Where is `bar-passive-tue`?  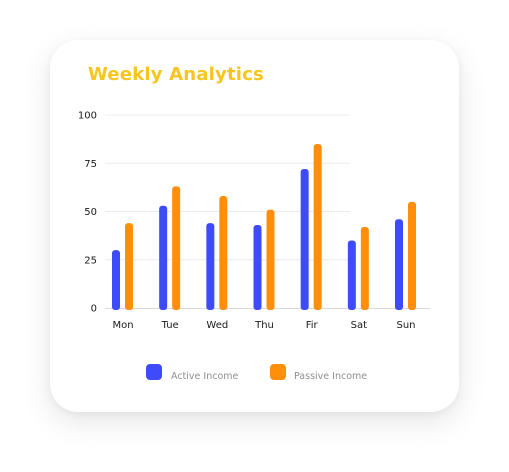
bar-passive-tue is located at coordinates (176, 248).